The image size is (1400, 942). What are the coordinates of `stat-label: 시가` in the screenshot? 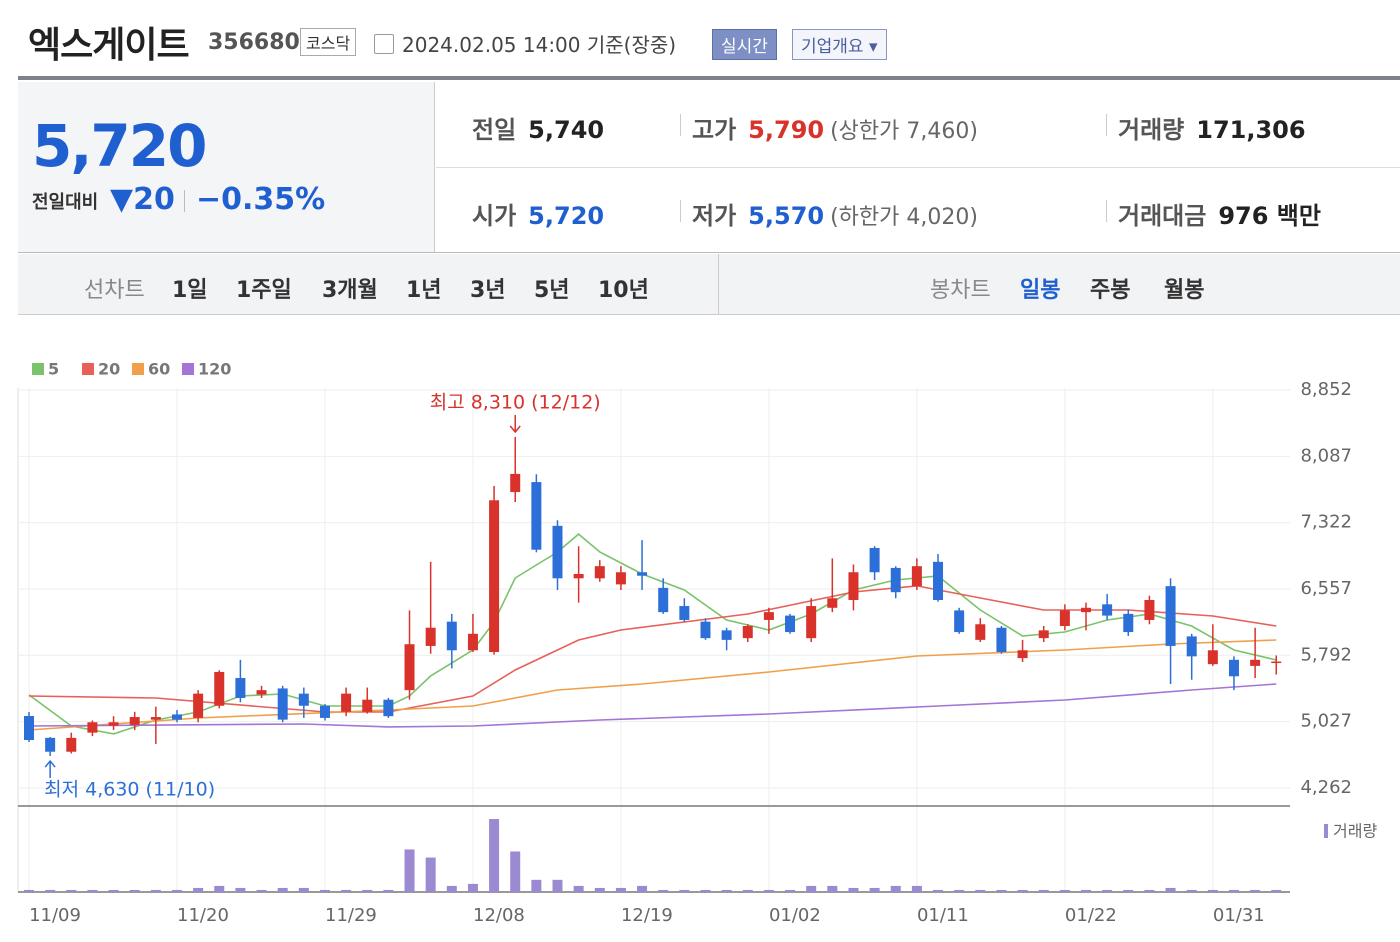 It's located at (494, 216).